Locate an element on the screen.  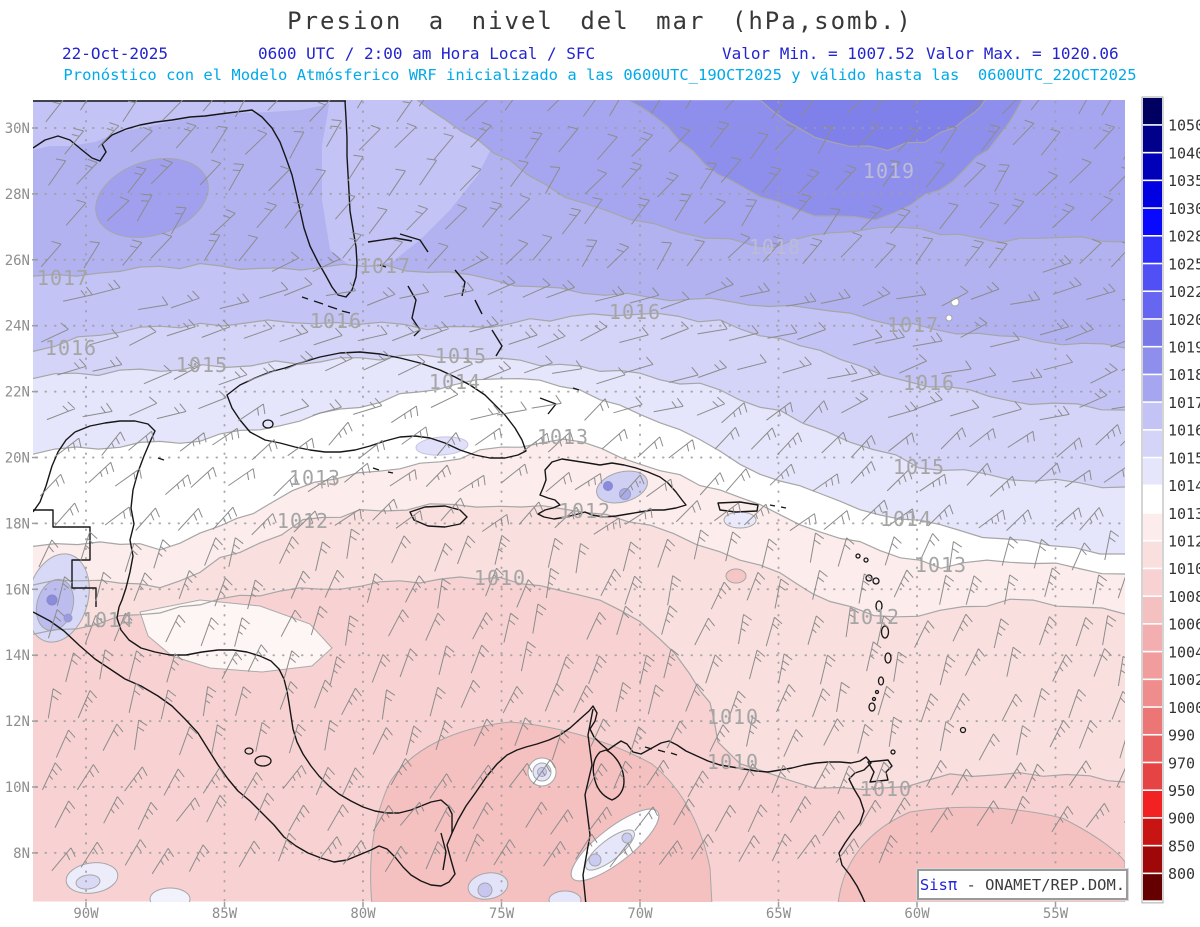
lat-label: 28N is located at coordinates (17, 195).